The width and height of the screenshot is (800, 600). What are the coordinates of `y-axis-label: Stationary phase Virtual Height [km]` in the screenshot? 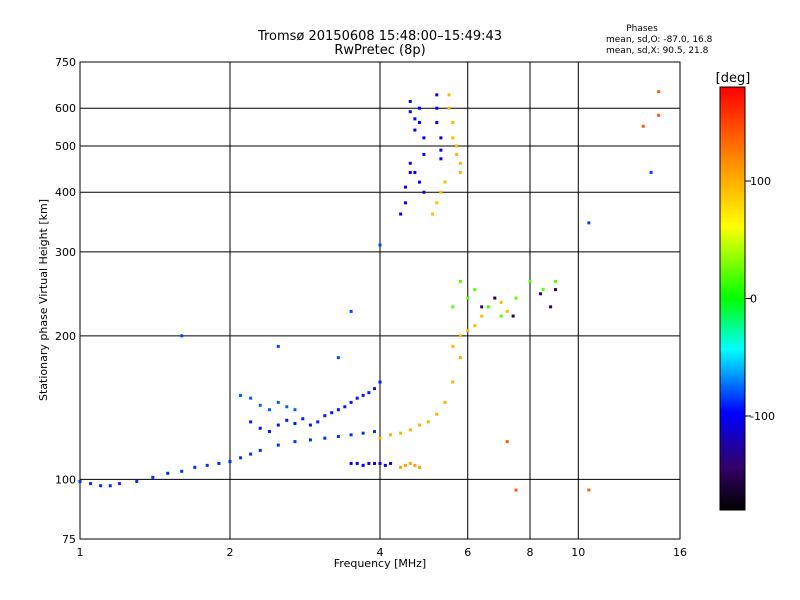 It's located at (43, 300).